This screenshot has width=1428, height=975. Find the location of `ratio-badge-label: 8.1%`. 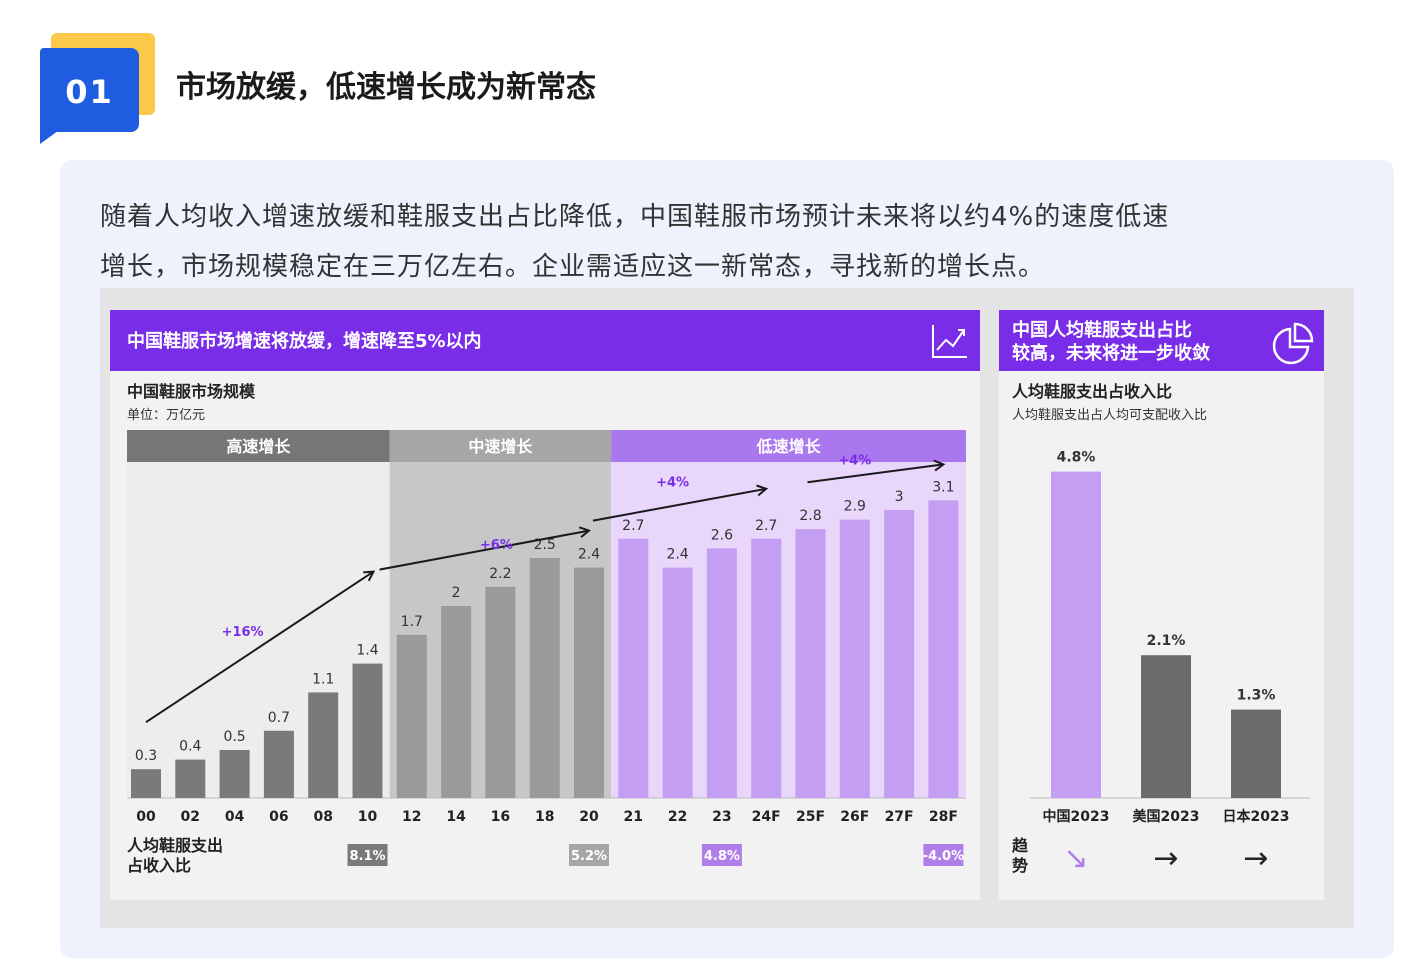

ratio-badge-label: 8.1% is located at coordinates (367, 856).